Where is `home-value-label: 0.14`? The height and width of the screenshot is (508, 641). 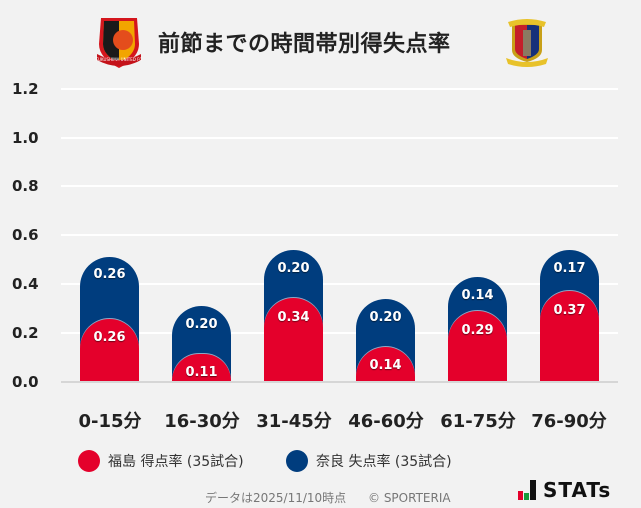 home-value-label: 0.14 is located at coordinates (385, 365).